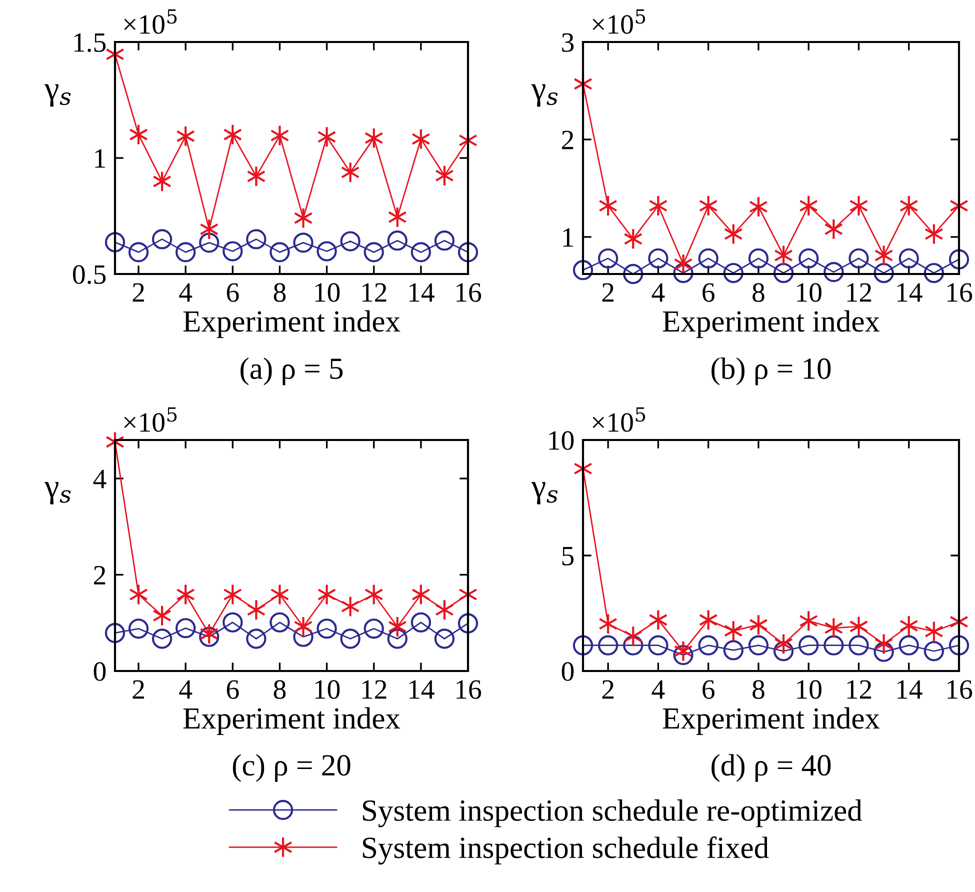  Describe the element at coordinates (565, 850) in the screenshot. I see `legend-label: System inspection schedule fixed` at that location.